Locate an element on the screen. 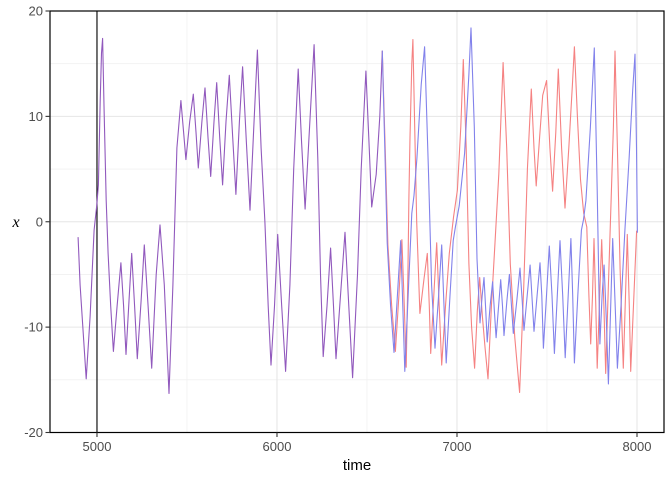 This screenshot has width=672, height=480. x-tick-label: 5000 is located at coordinates (97, 446).